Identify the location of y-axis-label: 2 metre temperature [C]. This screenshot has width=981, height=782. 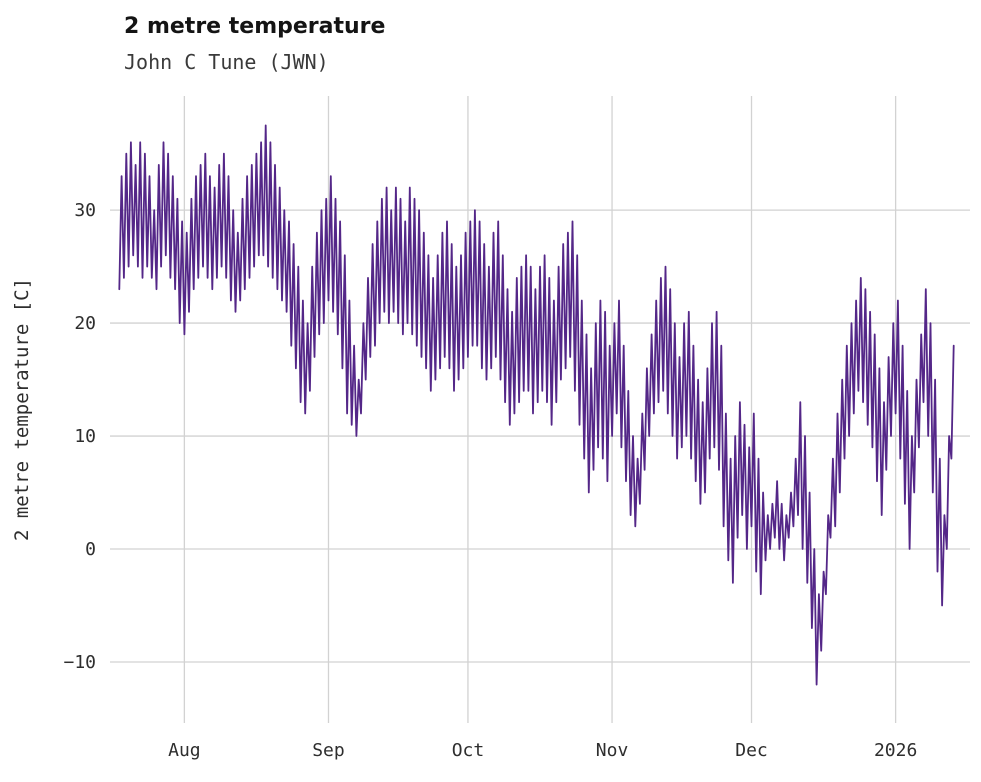
(22, 409).